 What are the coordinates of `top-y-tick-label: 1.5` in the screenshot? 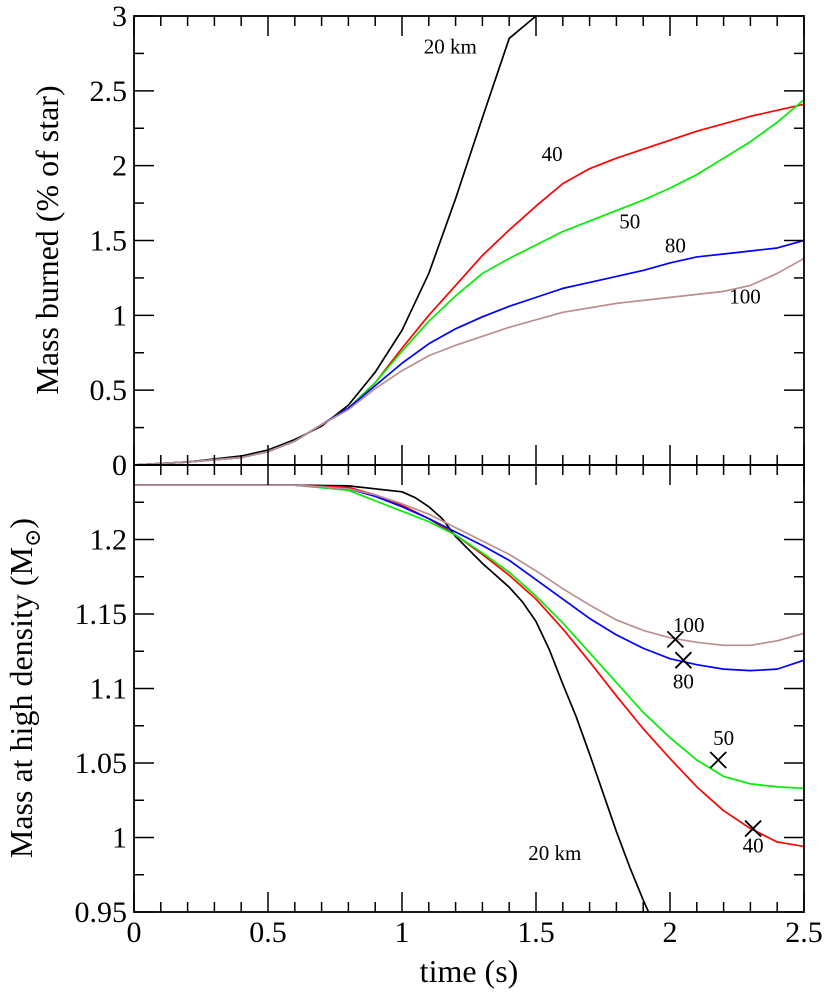 It's located at (109, 241).